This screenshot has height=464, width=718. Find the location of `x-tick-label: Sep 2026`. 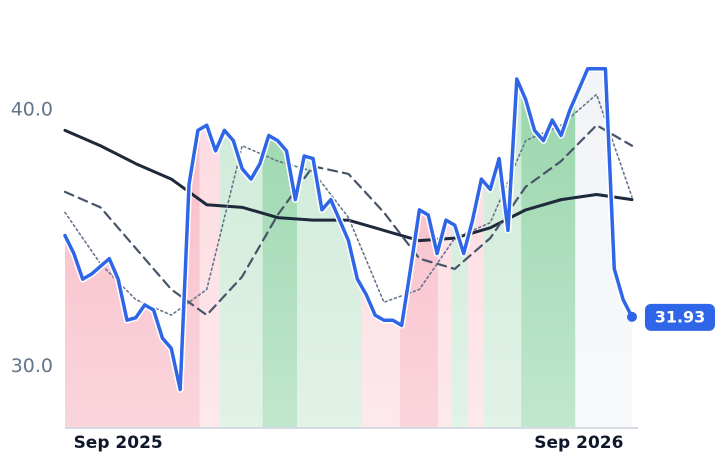

x-tick-label: Sep 2026 is located at coordinates (578, 443).